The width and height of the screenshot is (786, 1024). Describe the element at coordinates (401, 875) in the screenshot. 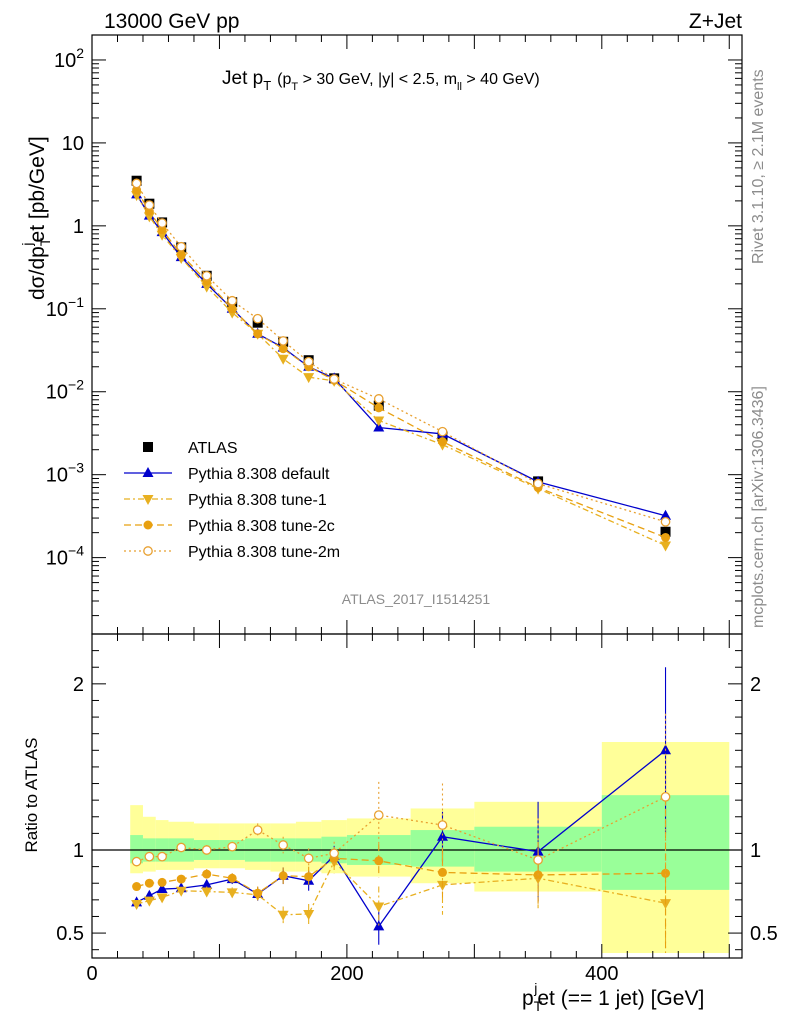

I see `pythia-8-308-tune-2c-ratio-line` at that location.